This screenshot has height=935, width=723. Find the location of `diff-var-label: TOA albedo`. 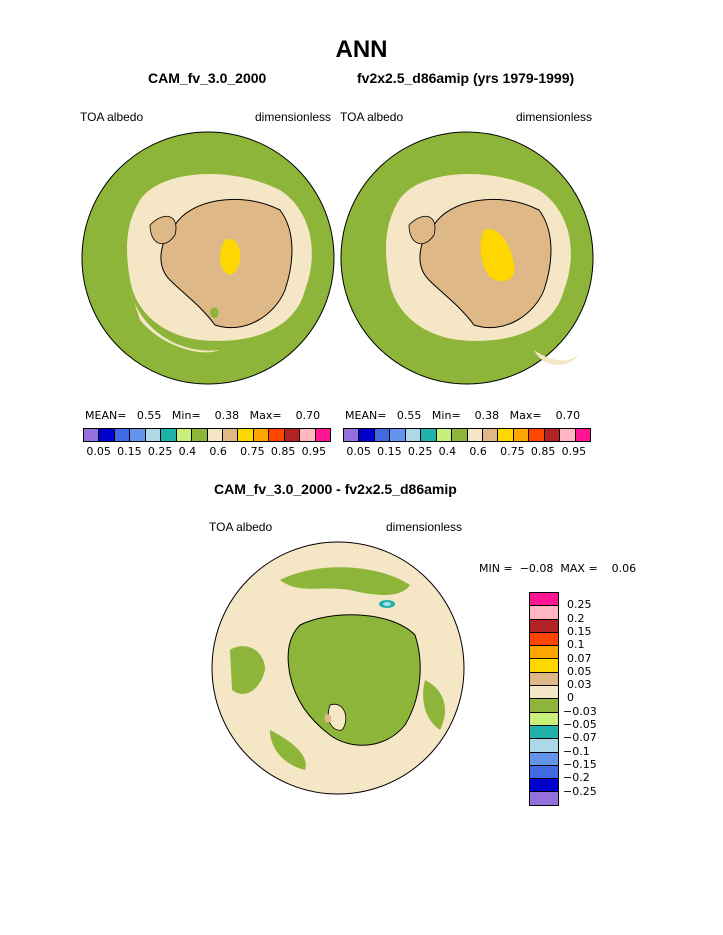

diff-var-label: TOA albedo is located at coordinates (241, 527).